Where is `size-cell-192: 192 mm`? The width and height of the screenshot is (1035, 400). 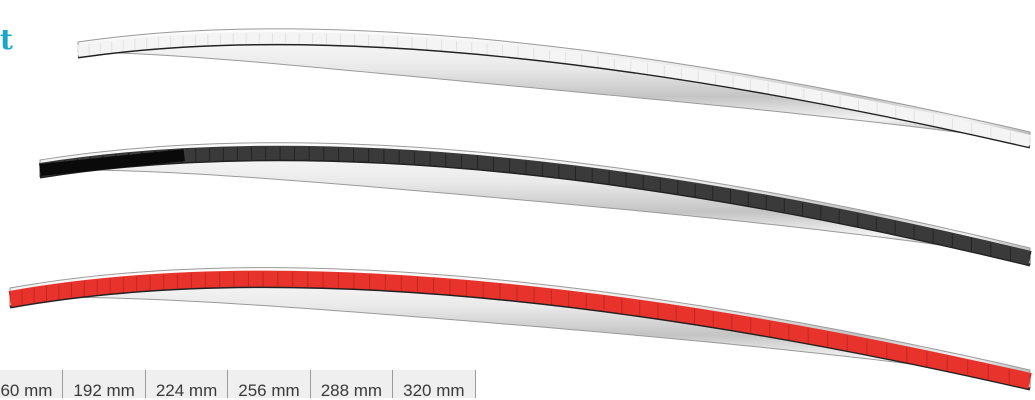 size-cell-192: 192 mm is located at coordinates (104, 384).